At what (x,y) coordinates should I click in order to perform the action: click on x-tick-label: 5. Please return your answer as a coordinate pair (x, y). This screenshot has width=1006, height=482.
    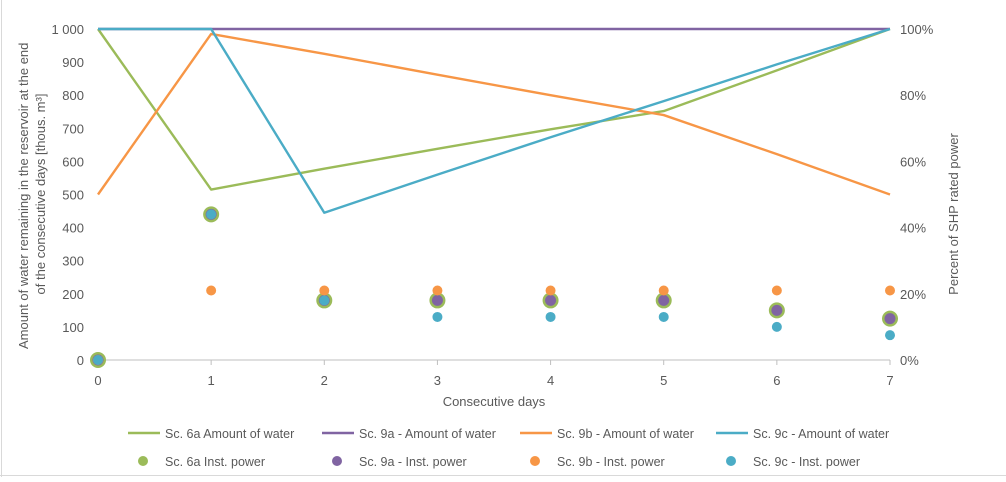
    Looking at the image, I should click on (663, 380).